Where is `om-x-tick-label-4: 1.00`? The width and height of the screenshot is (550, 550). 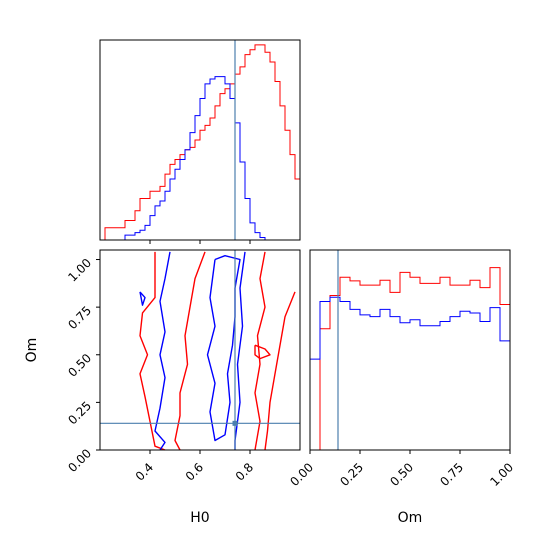 om-x-tick-label-4: 1.00 is located at coordinates (501, 474).